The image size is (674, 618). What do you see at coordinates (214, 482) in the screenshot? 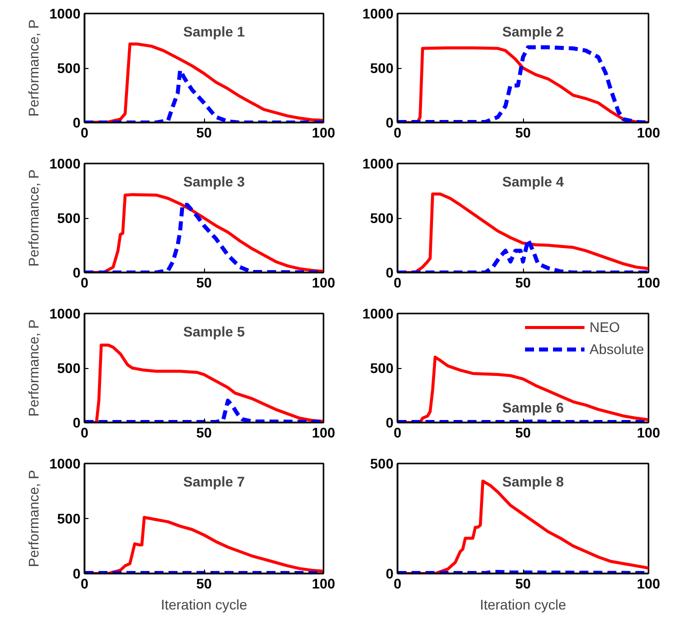
I see `text: Sample 7` at bounding box center [214, 482].